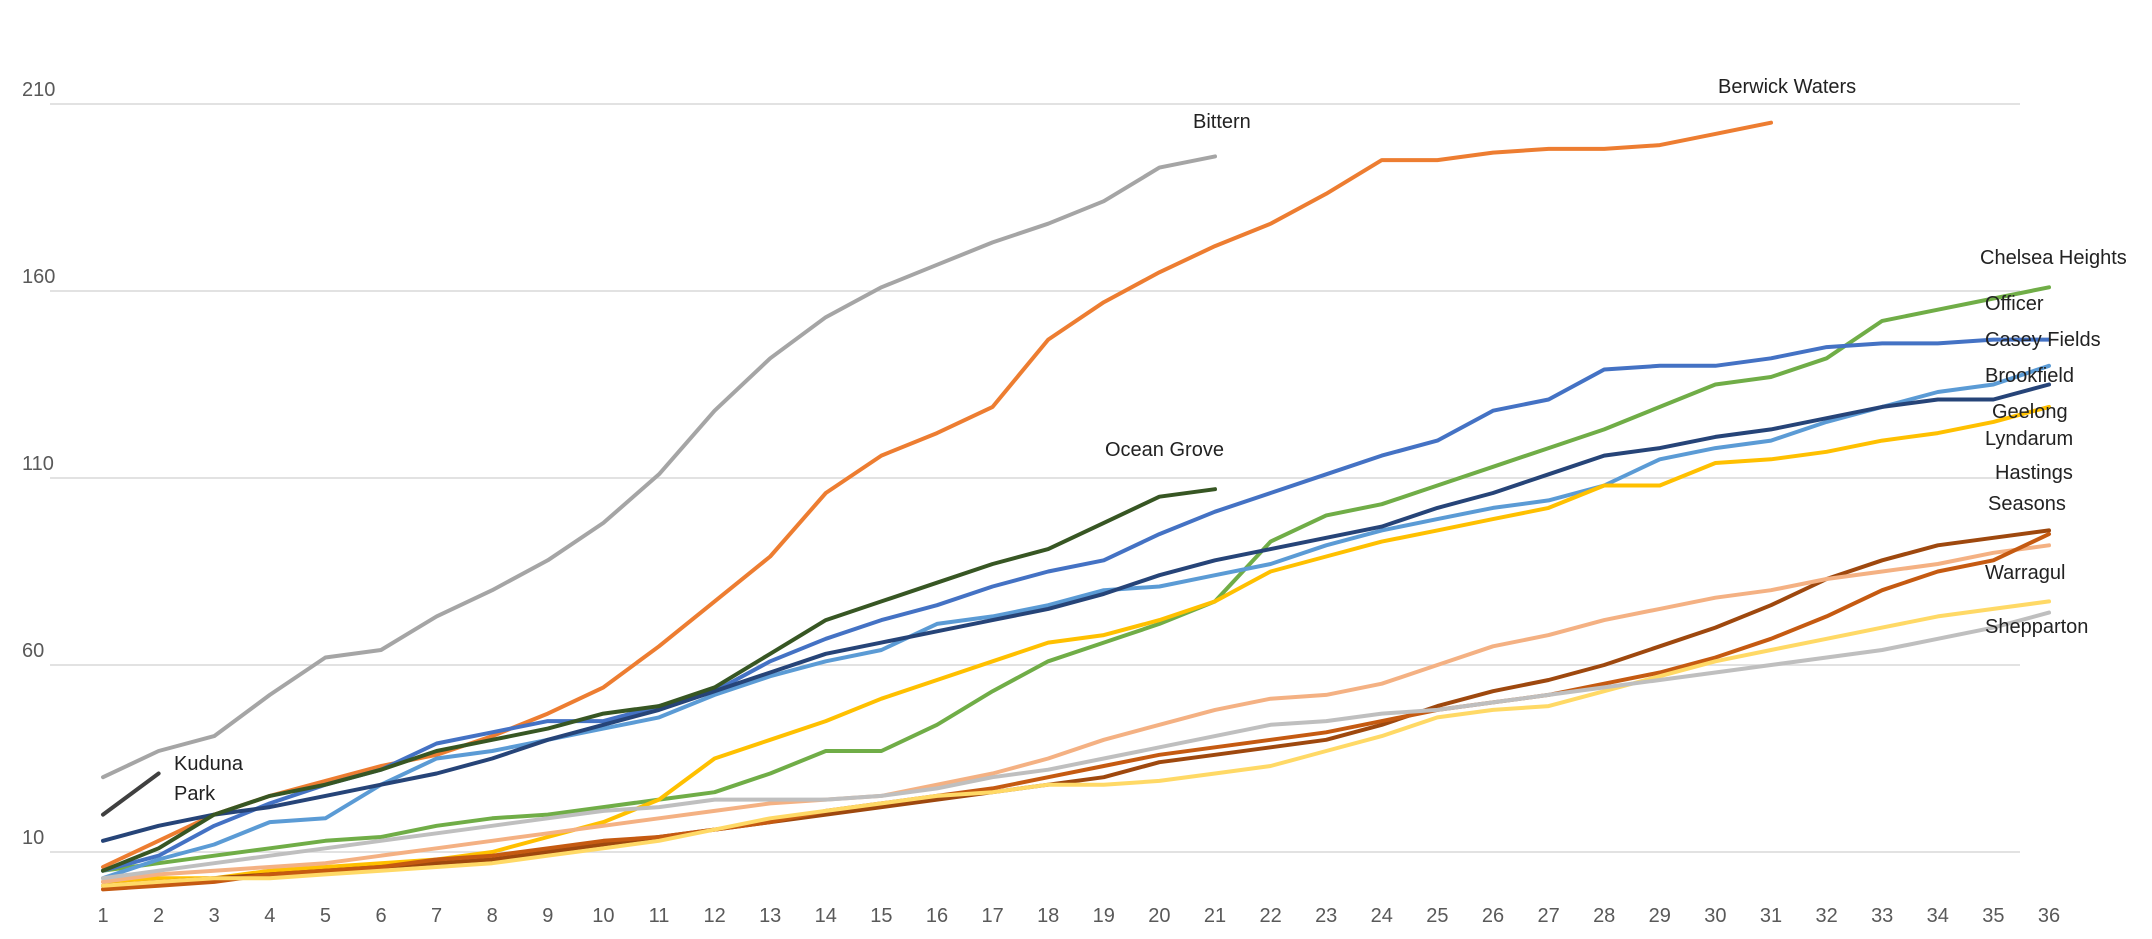  I want to click on series-label-brookfield: Brookfield, so click(2029, 376).